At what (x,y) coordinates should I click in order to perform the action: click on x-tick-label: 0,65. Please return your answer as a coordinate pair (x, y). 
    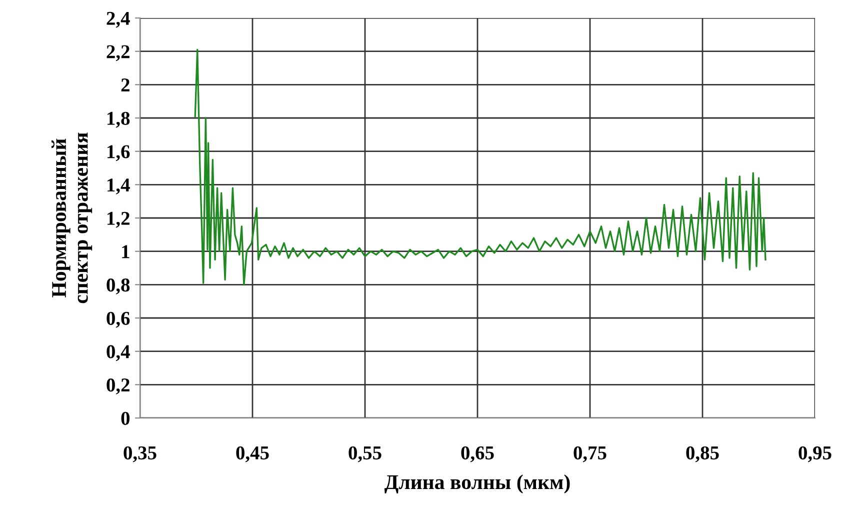
    Looking at the image, I should click on (477, 454).